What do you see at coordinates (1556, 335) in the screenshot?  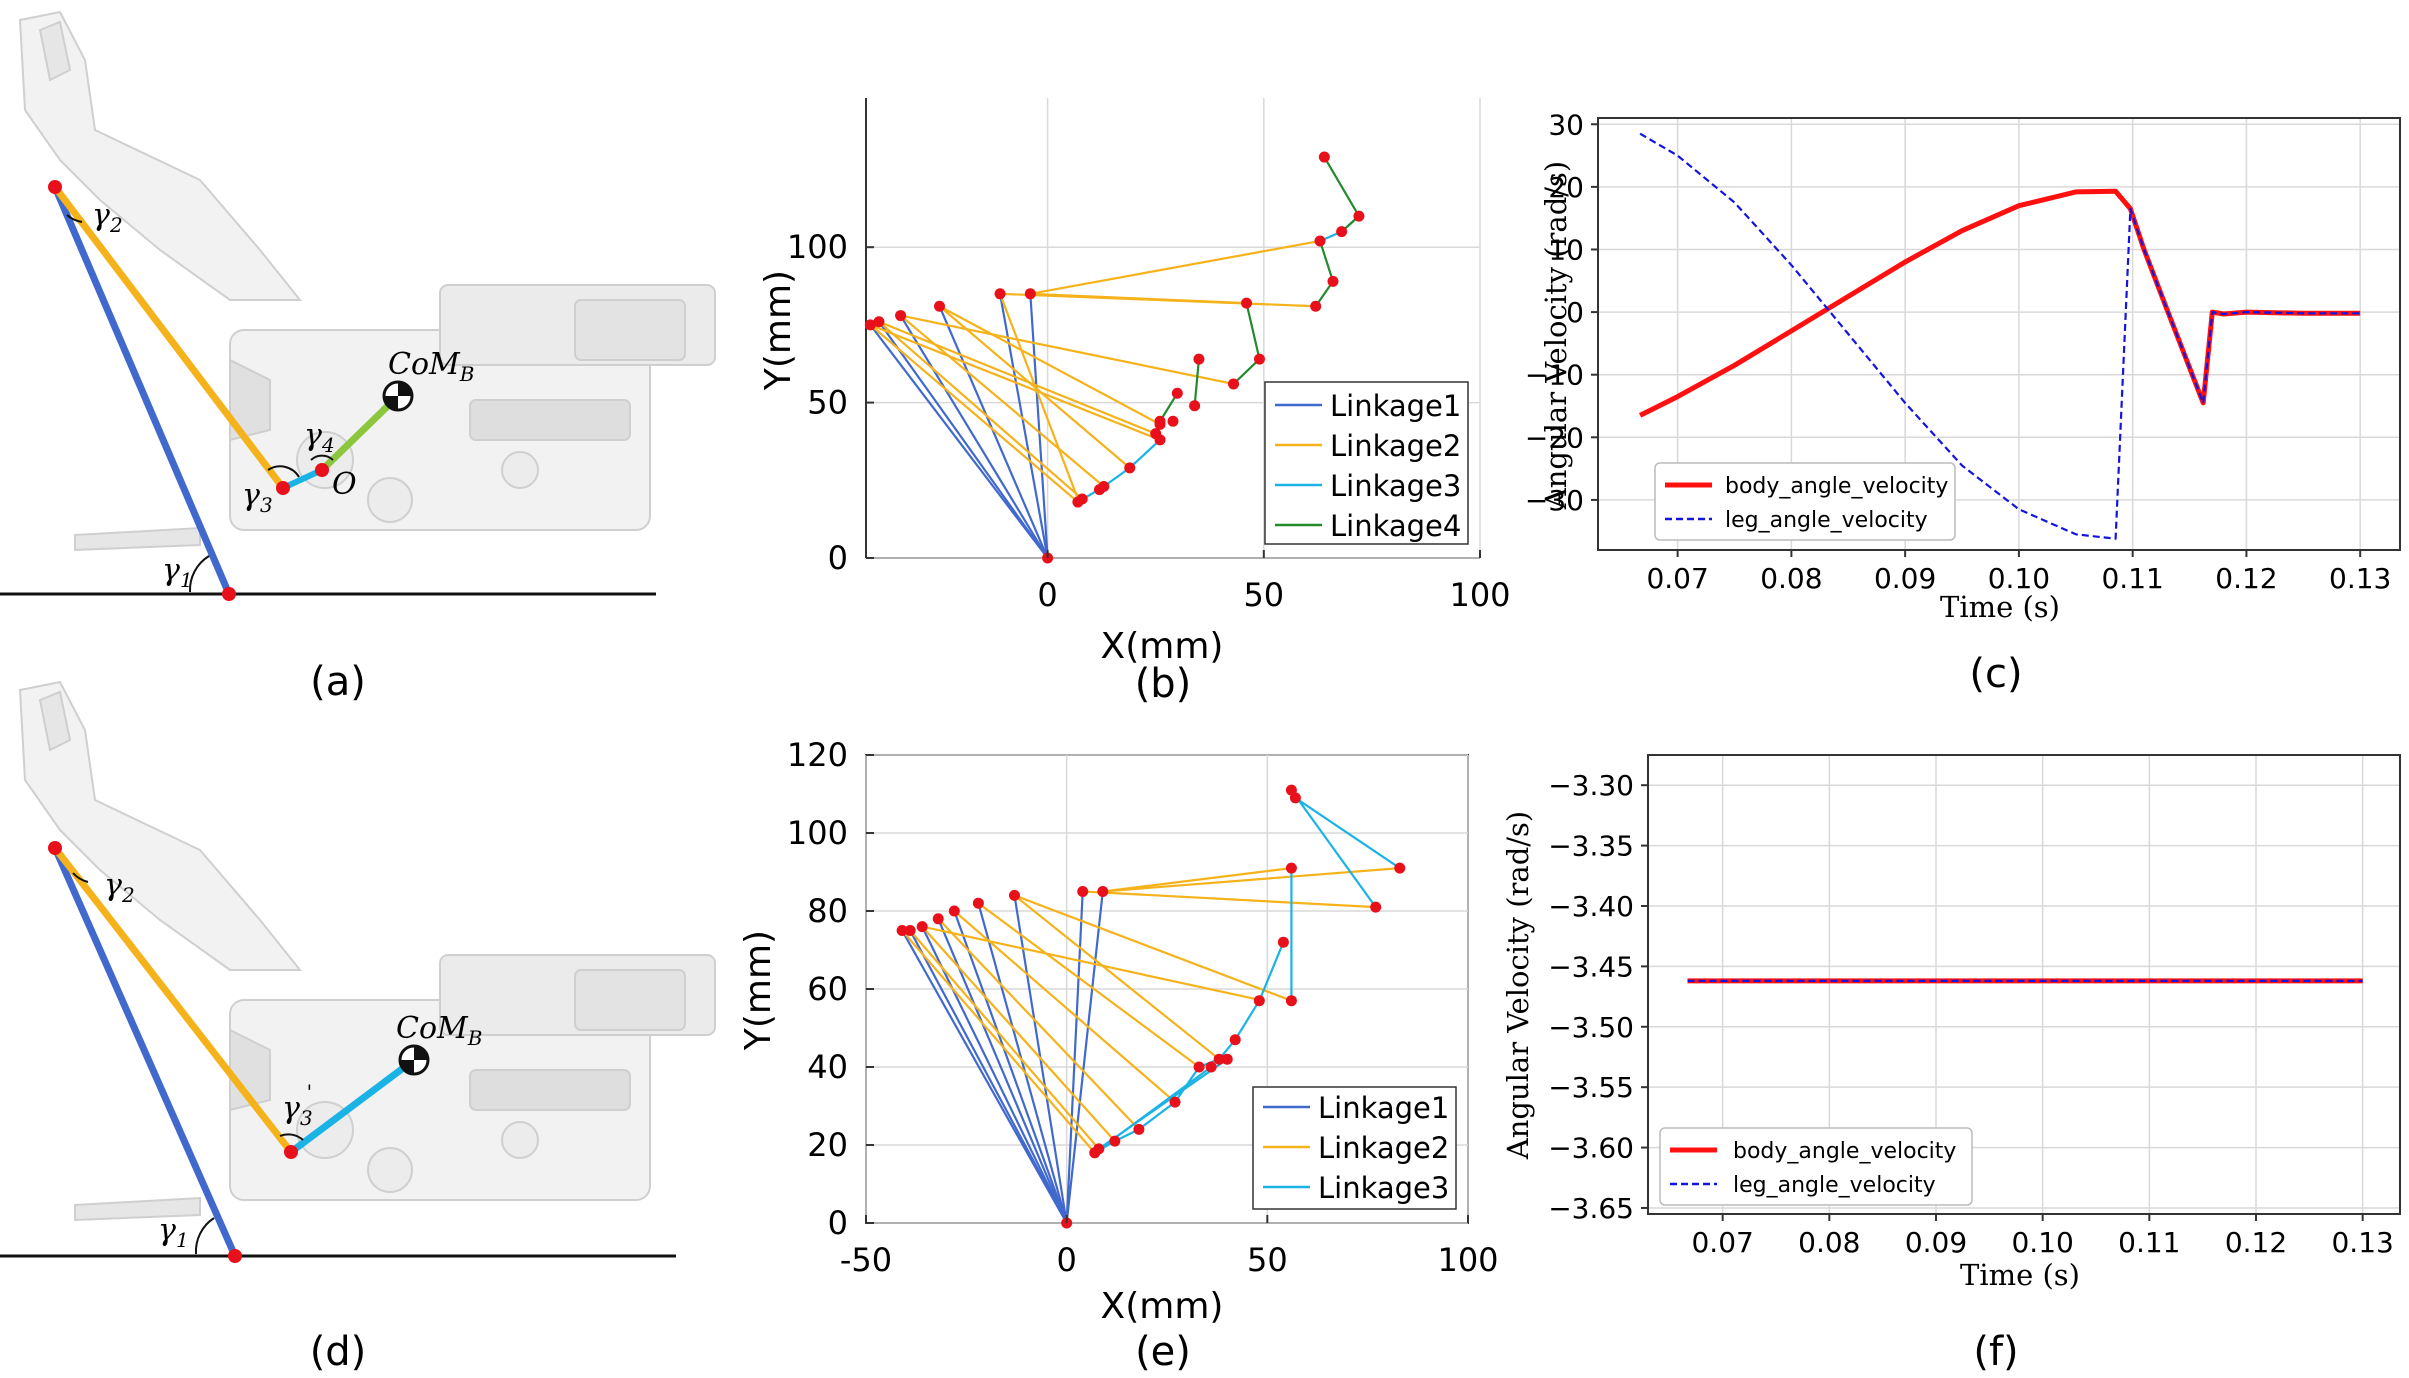 I see `chart-c-ylabel: Angular Velocity (rad/s)` at bounding box center [1556, 335].